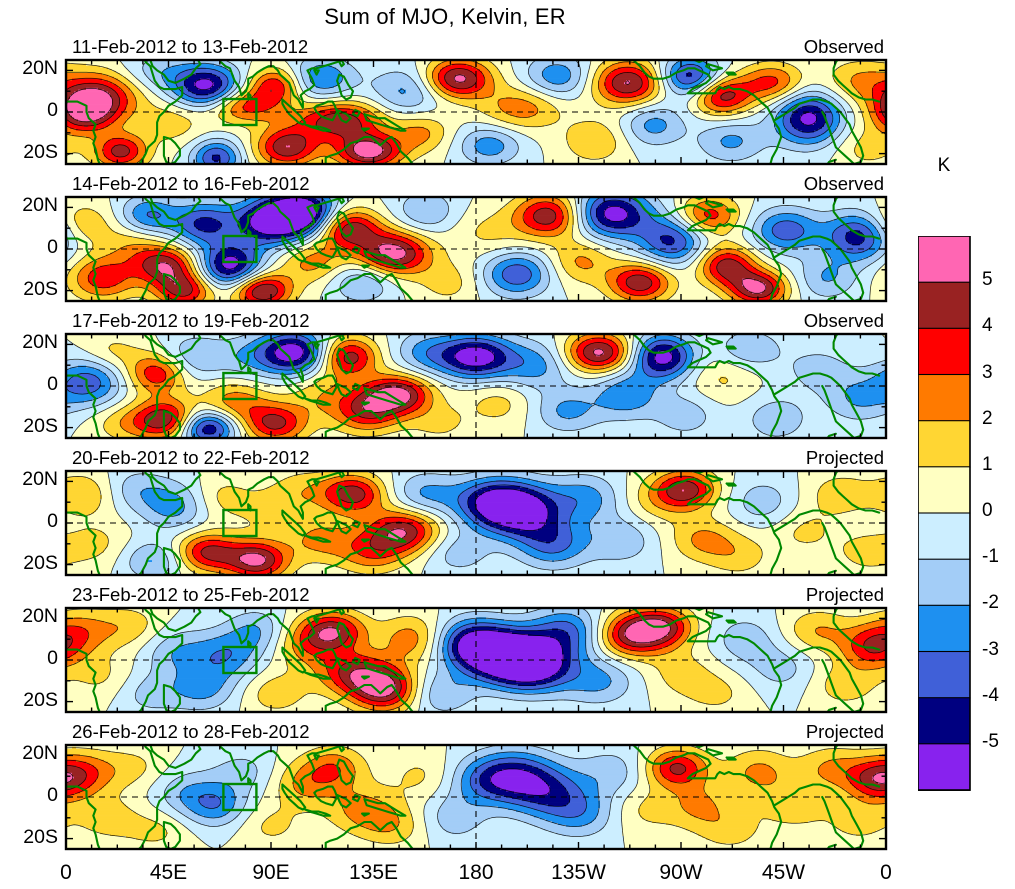 Image resolution: width=1015 pixels, height=889 pixels. Describe the element at coordinates (40, 753) in the screenshot. I see `panel-6-ytick-20N: 20N` at that location.